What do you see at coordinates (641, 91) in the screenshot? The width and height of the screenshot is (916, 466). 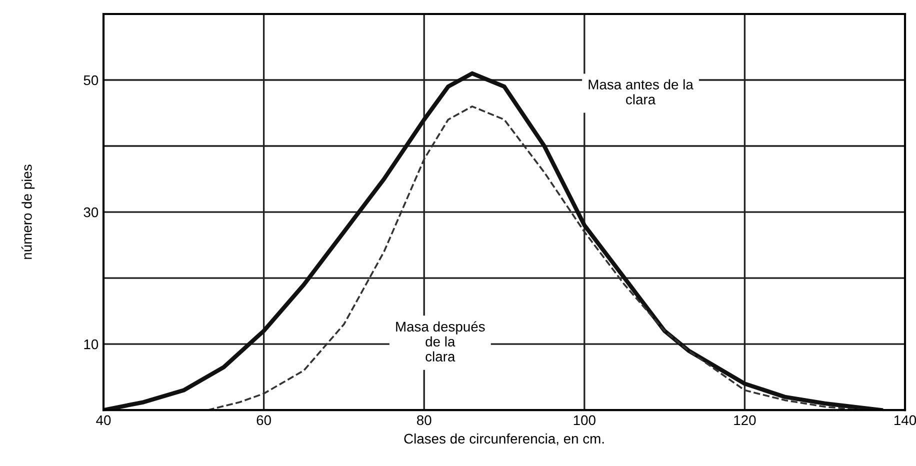 I see `annotation: Masa antes de la clara` at bounding box center [641, 91].